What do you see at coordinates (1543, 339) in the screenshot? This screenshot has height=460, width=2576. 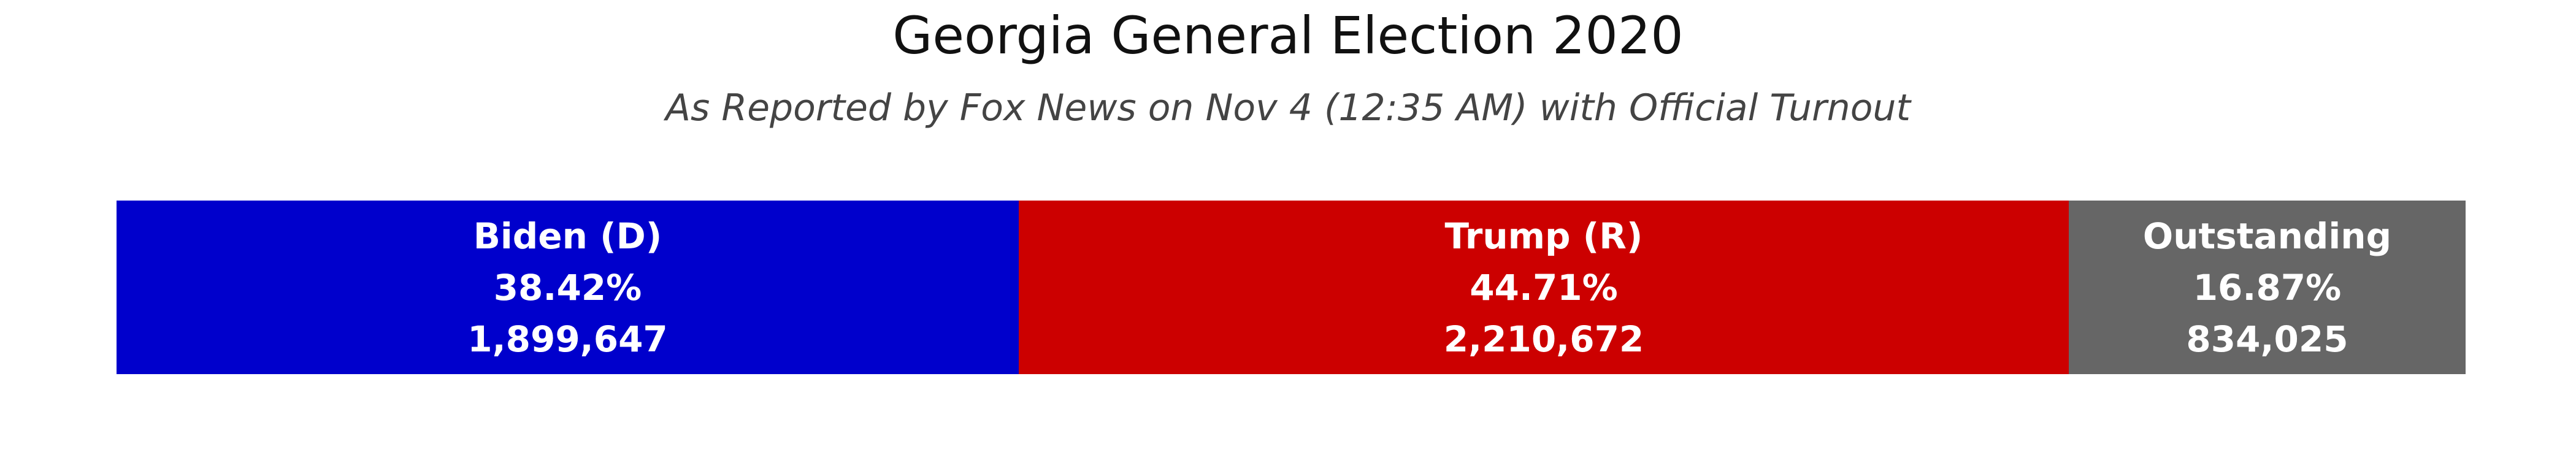 I see `segment-votes-label: 2,210,672` at bounding box center [1543, 339].